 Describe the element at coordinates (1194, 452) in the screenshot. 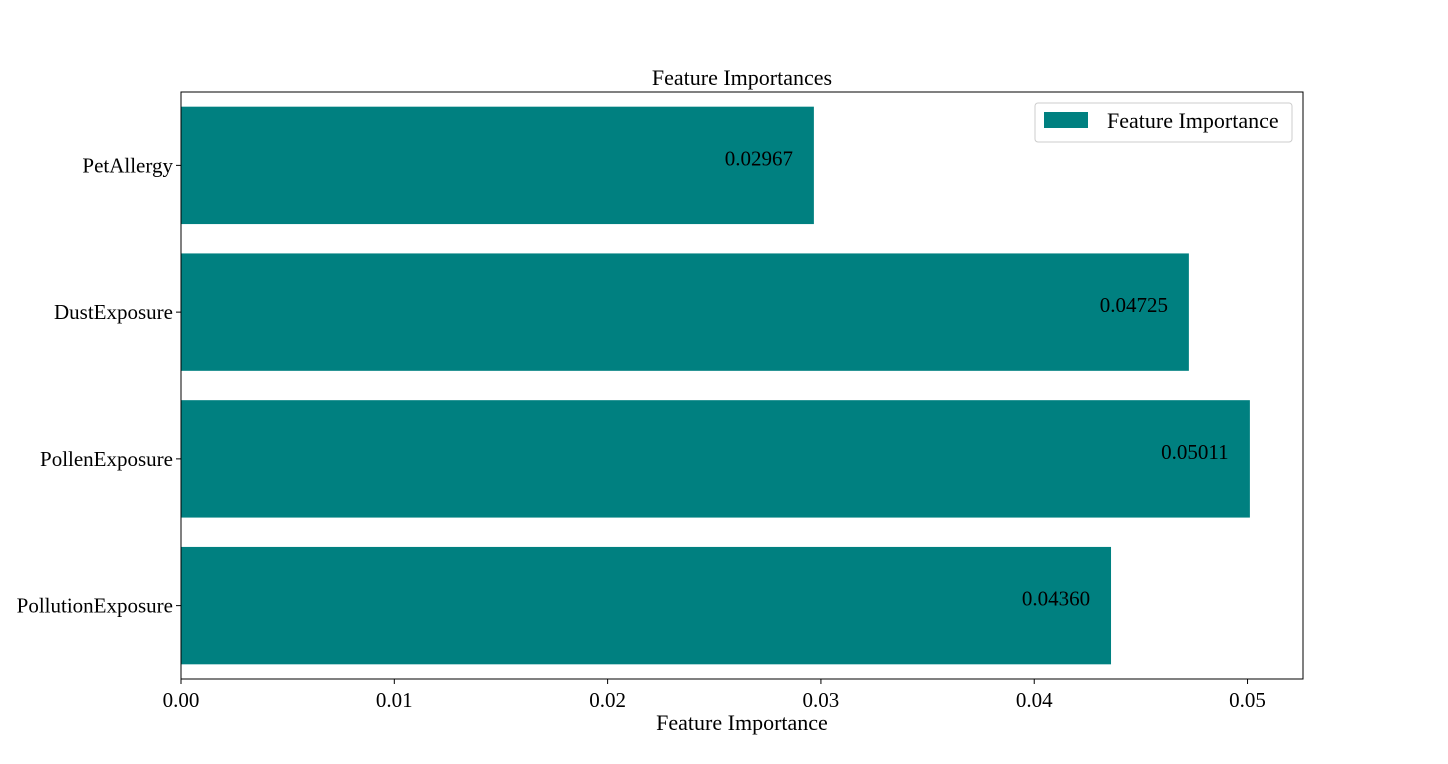

I see `data-label-pollenexposure: 0.05011` at that location.